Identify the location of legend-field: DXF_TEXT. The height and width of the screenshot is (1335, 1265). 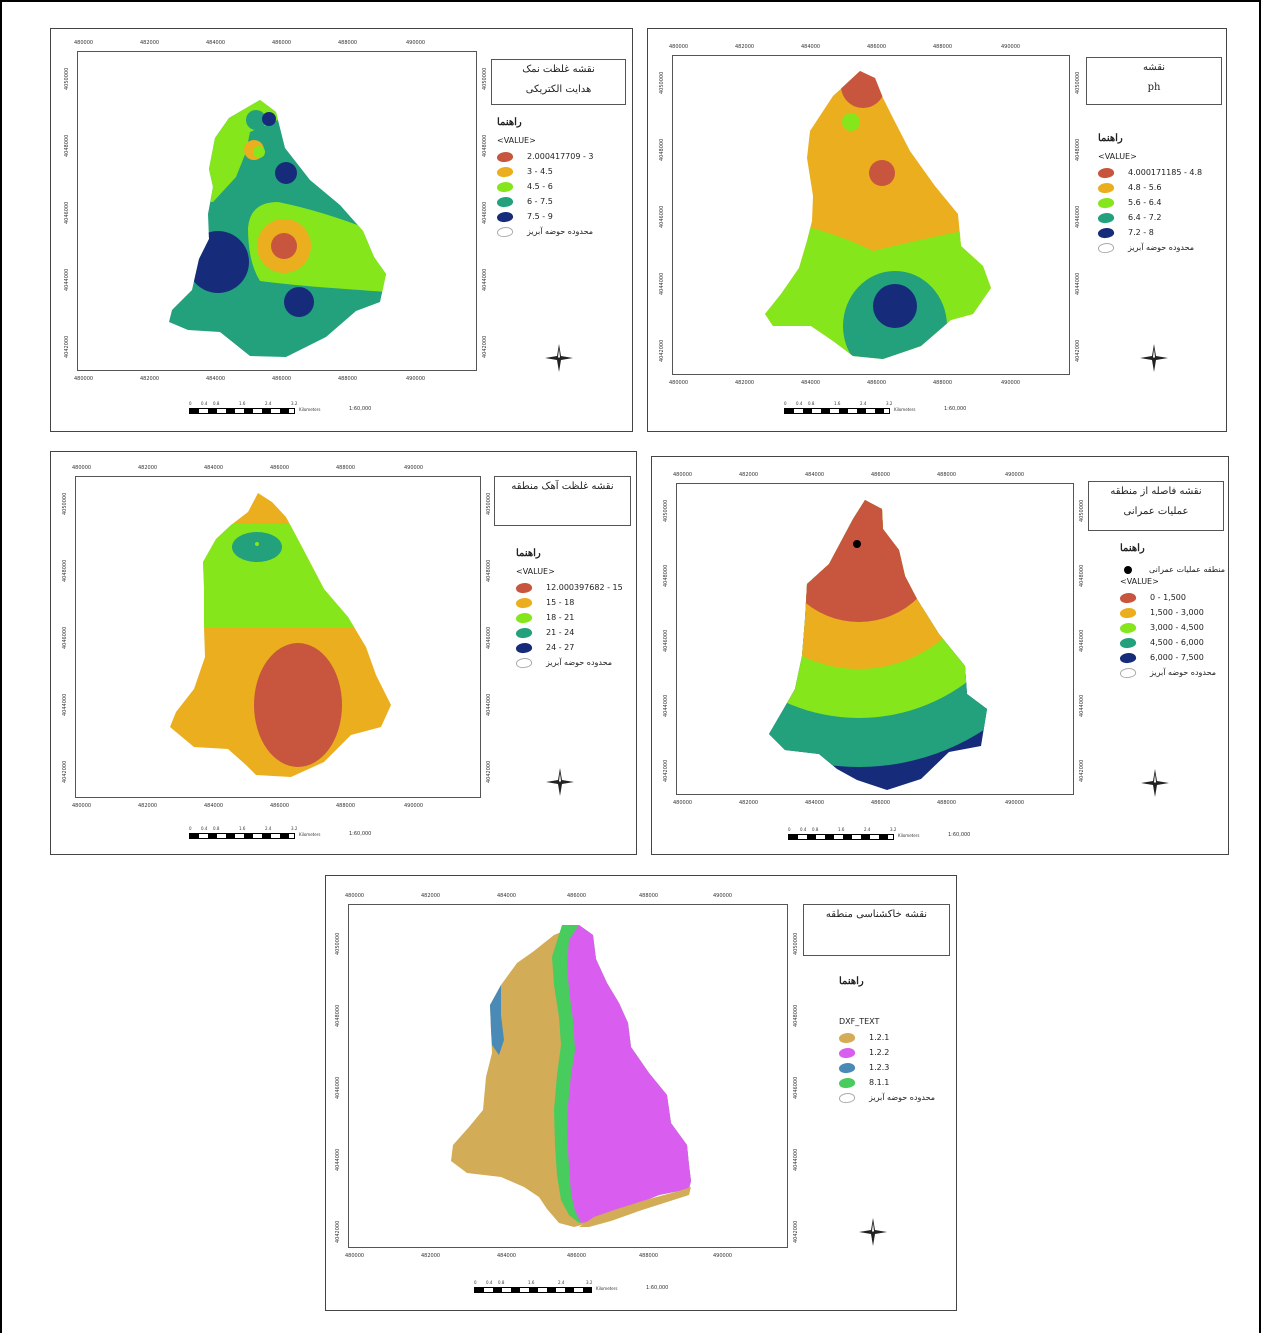
(859, 1021).